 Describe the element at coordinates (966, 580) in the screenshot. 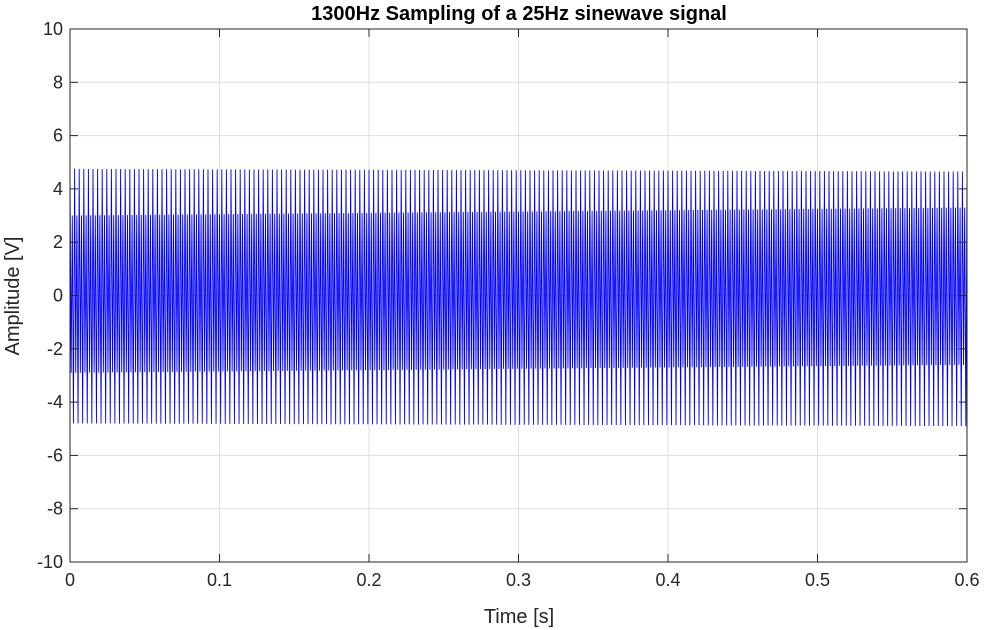

I see `x-tick-label: 0.6` at that location.